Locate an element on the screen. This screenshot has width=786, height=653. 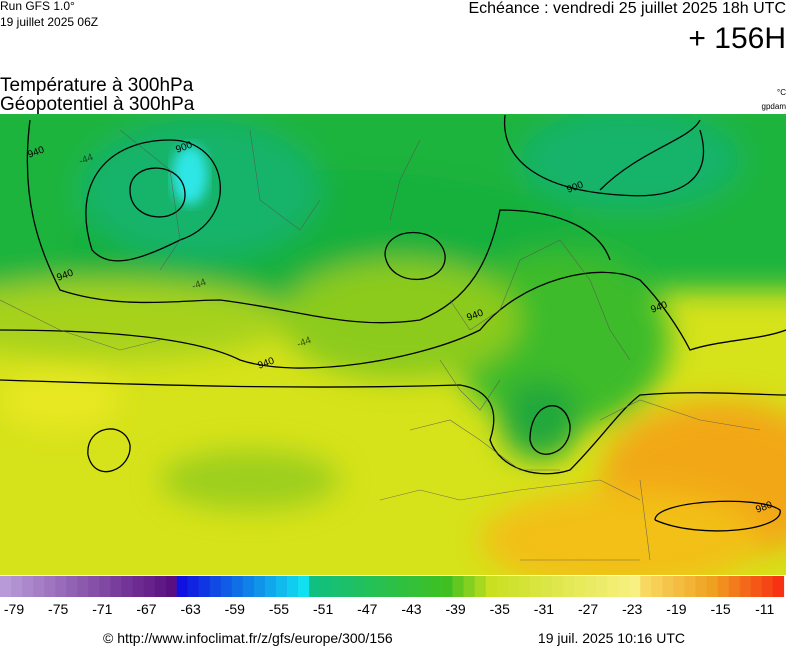
colorbar-tick-label: -75 is located at coordinates (58, 609).